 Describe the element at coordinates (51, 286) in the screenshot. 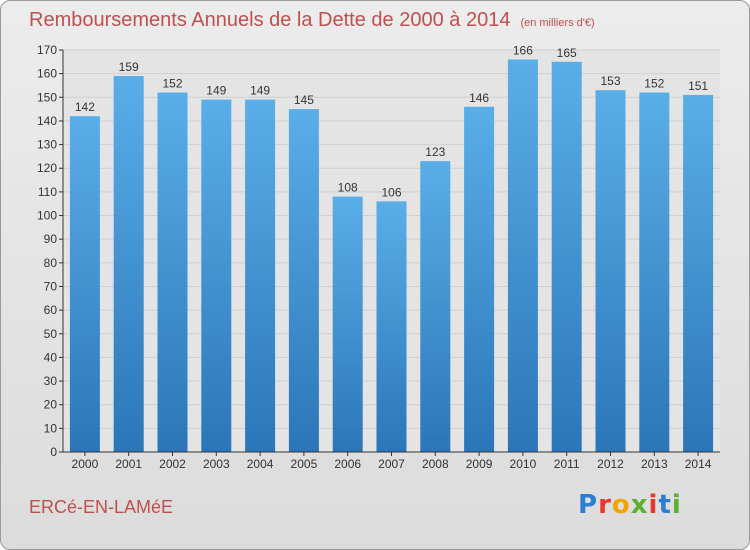

I see `y-tick-label: 70` at that location.